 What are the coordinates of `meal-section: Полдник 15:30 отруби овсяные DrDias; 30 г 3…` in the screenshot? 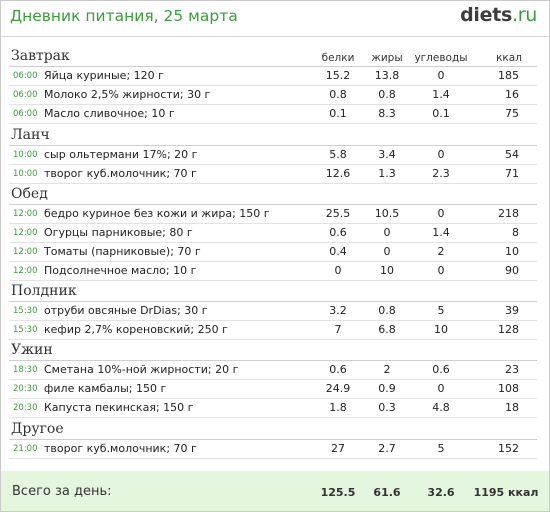 It's located at (275, 310).